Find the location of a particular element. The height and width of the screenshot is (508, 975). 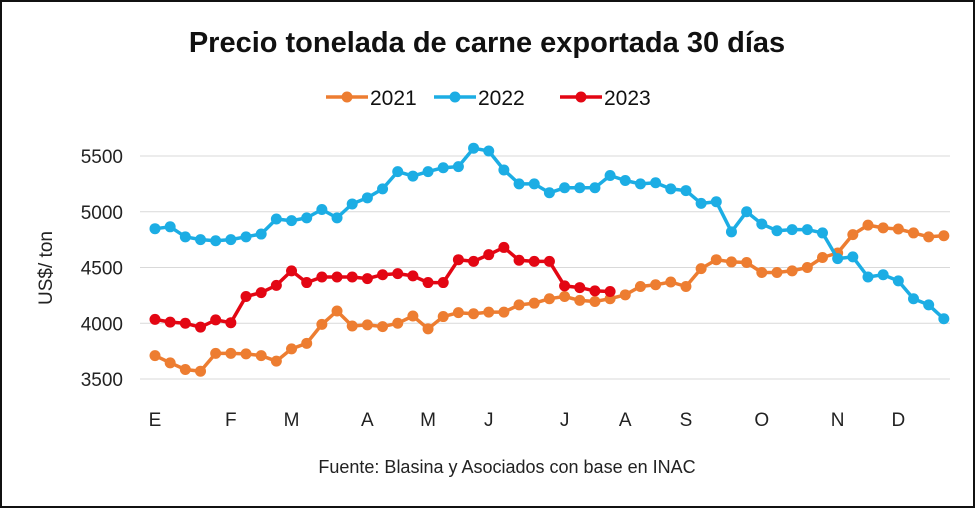

legend: 2021 2022 2023 is located at coordinates (488, 98).